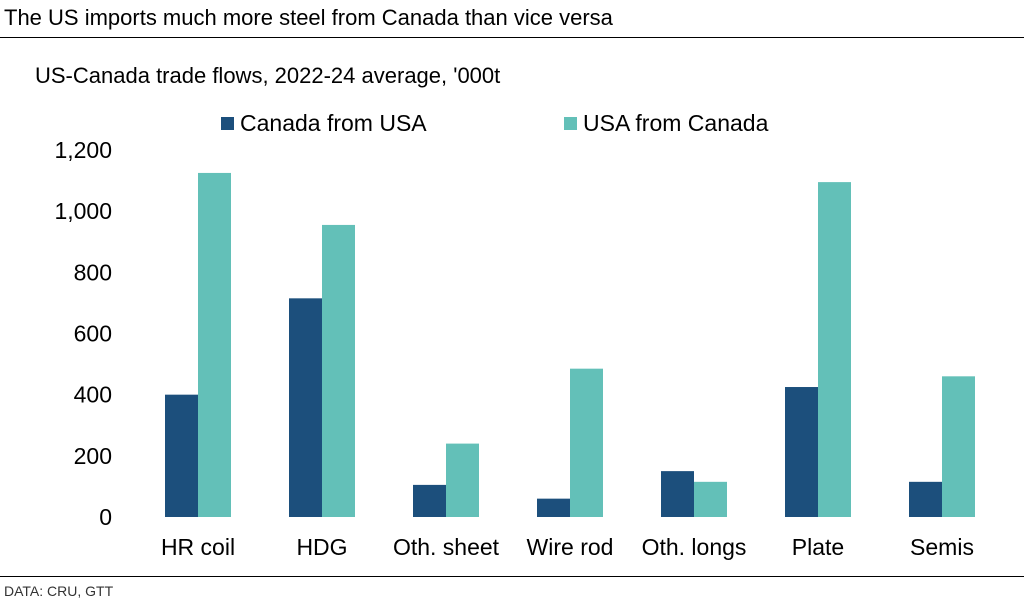 This screenshot has height=608, width=1024. I want to click on bar-plate-usa-from-canada, so click(834, 350).